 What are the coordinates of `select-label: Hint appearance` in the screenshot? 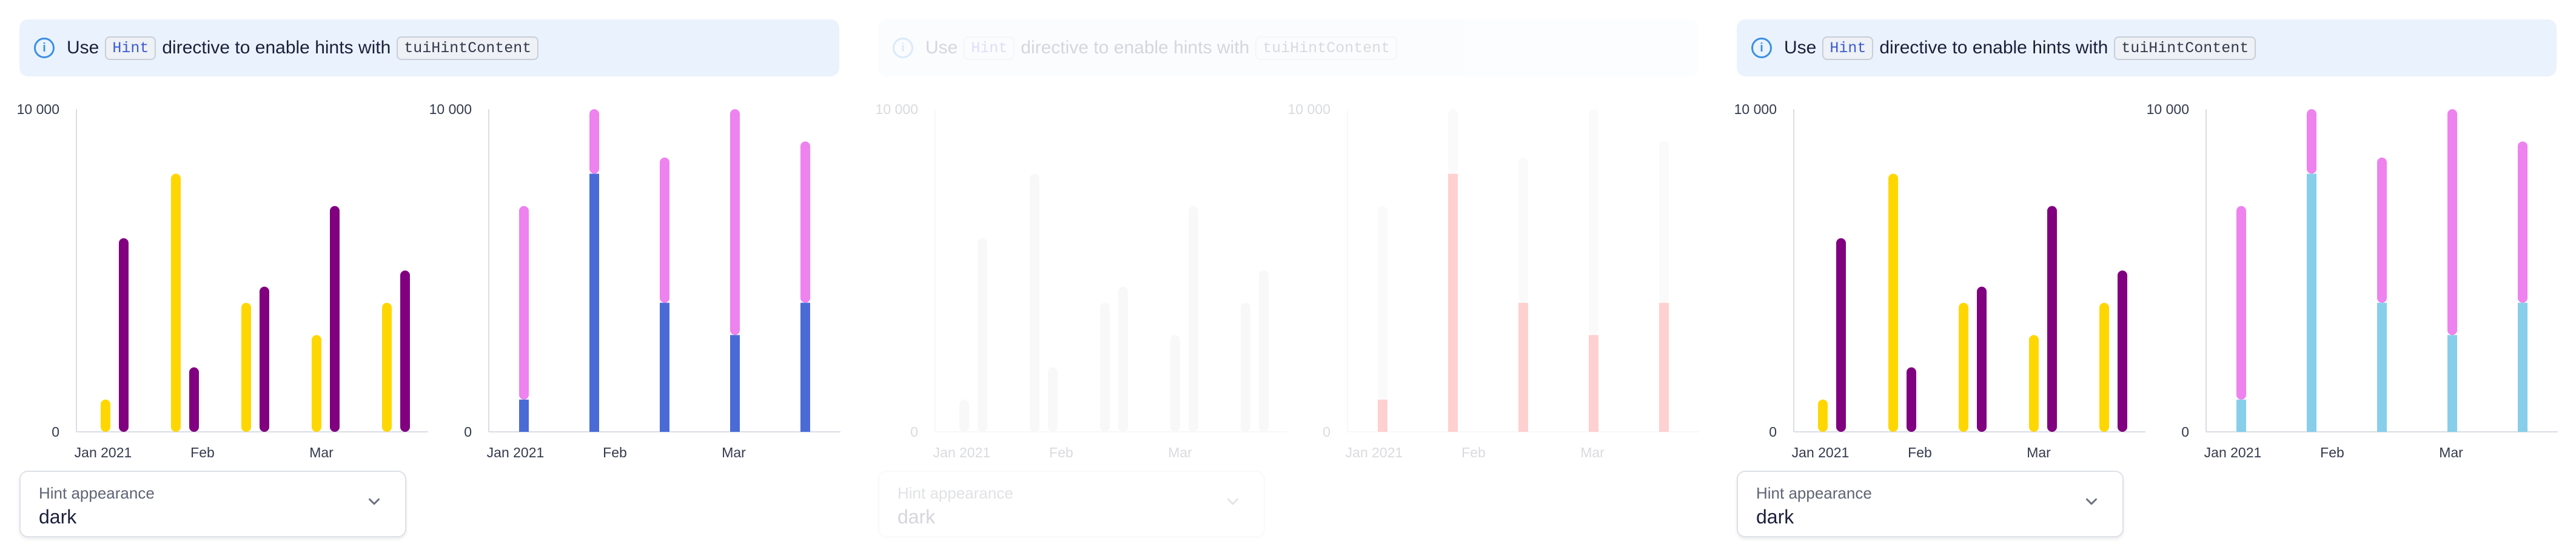 It's located at (955, 493).